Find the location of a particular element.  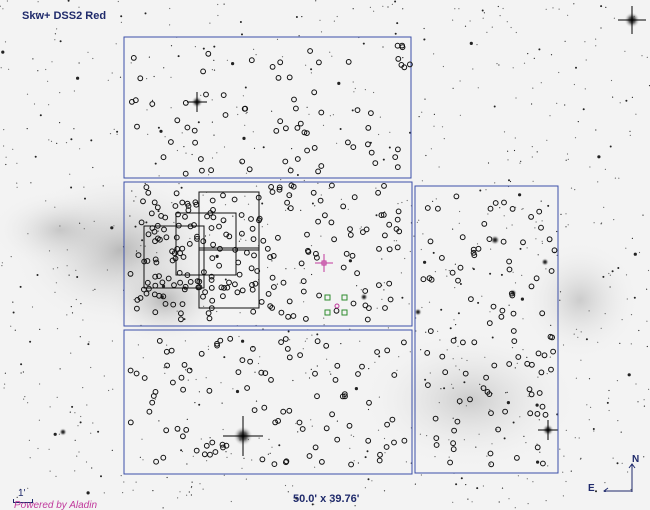

detector-field is located at coordinates (206, 244).